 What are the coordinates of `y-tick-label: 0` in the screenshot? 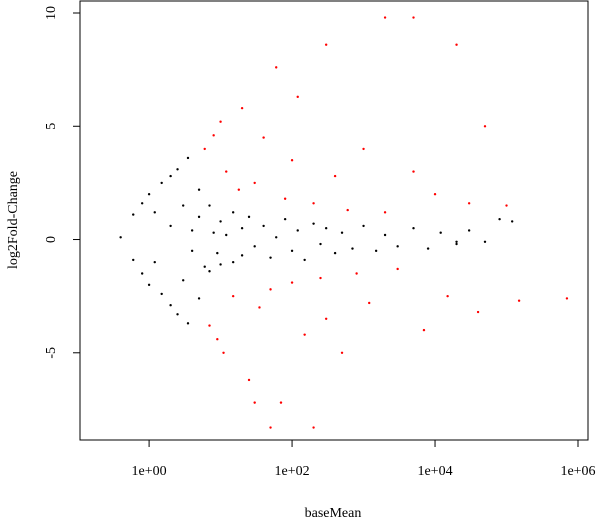 It's located at (51, 239).